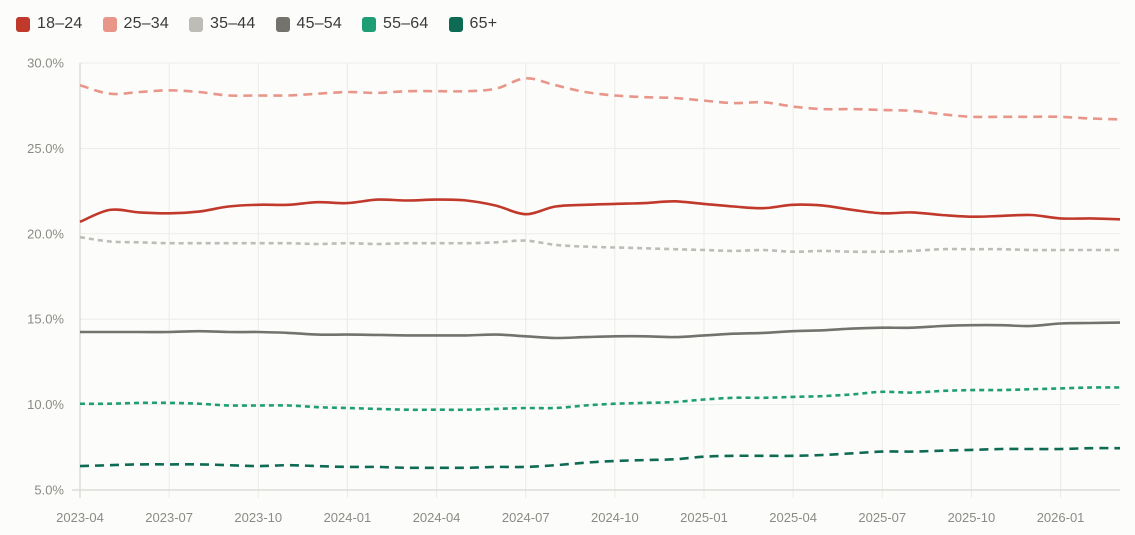 The width and height of the screenshot is (1135, 535). I want to click on legend-item-35-44: 35–44, so click(222, 24).